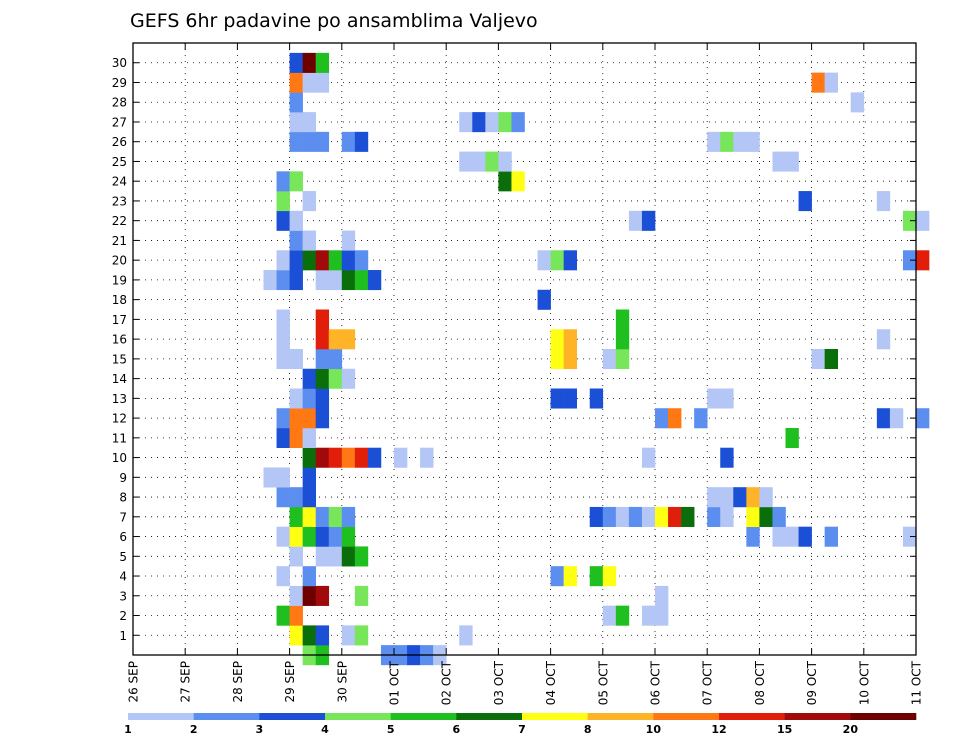 This screenshot has width=960, height=742. Describe the element at coordinates (119, 359) in the screenshot. I see `y-tick-label: 15` at that location.